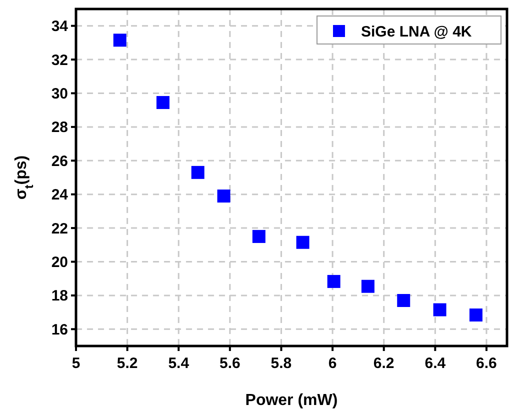 The width and height of the screenshot is (510, 417). What do you see at coordinates (435, 363) in the screenshot?
I see `x-tick-label: 6.4` at bounding box center [435, 363].